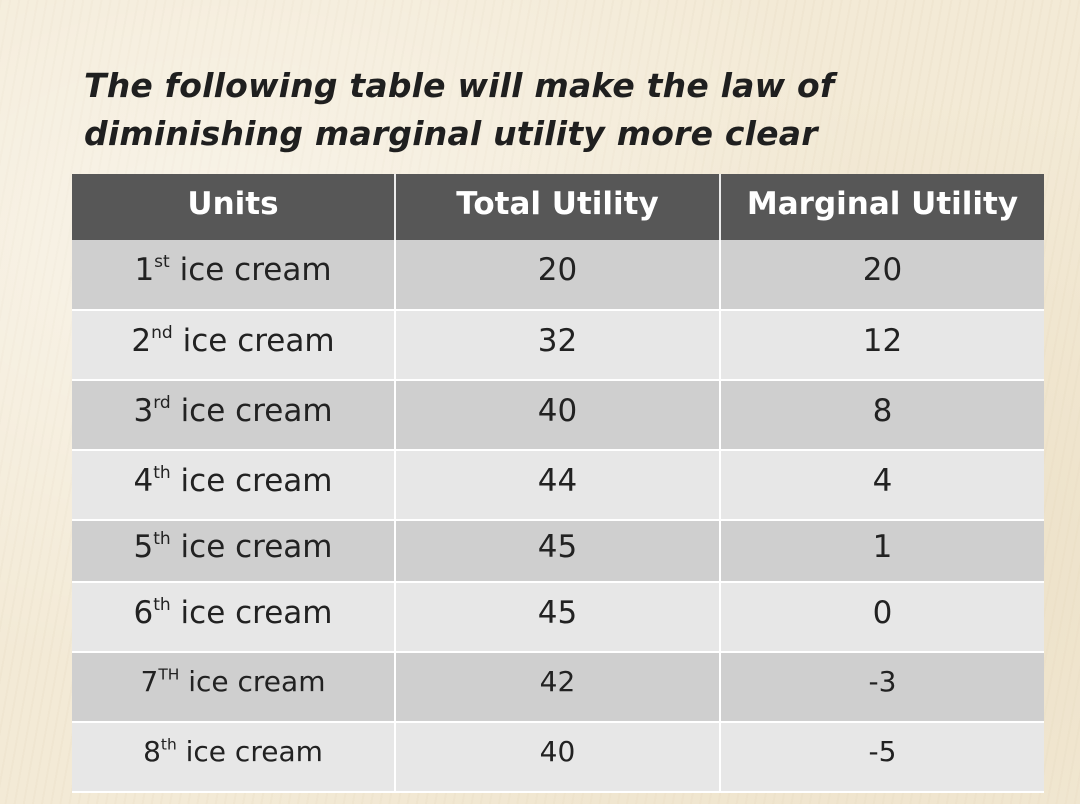 The width and height of the screenshot is (1080, 804). I want to click on table-row: 1st ice cream 20 20, so click(558, 275).